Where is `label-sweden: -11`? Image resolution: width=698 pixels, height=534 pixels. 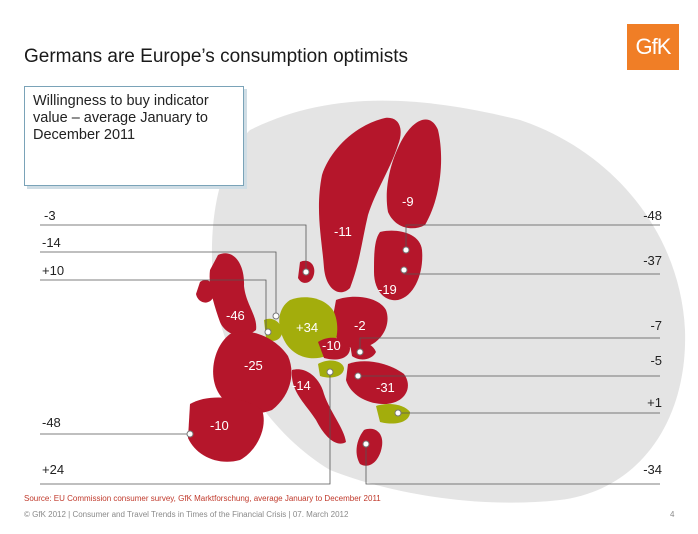 label-sweden: -11 is located at coordinates (343, 231).